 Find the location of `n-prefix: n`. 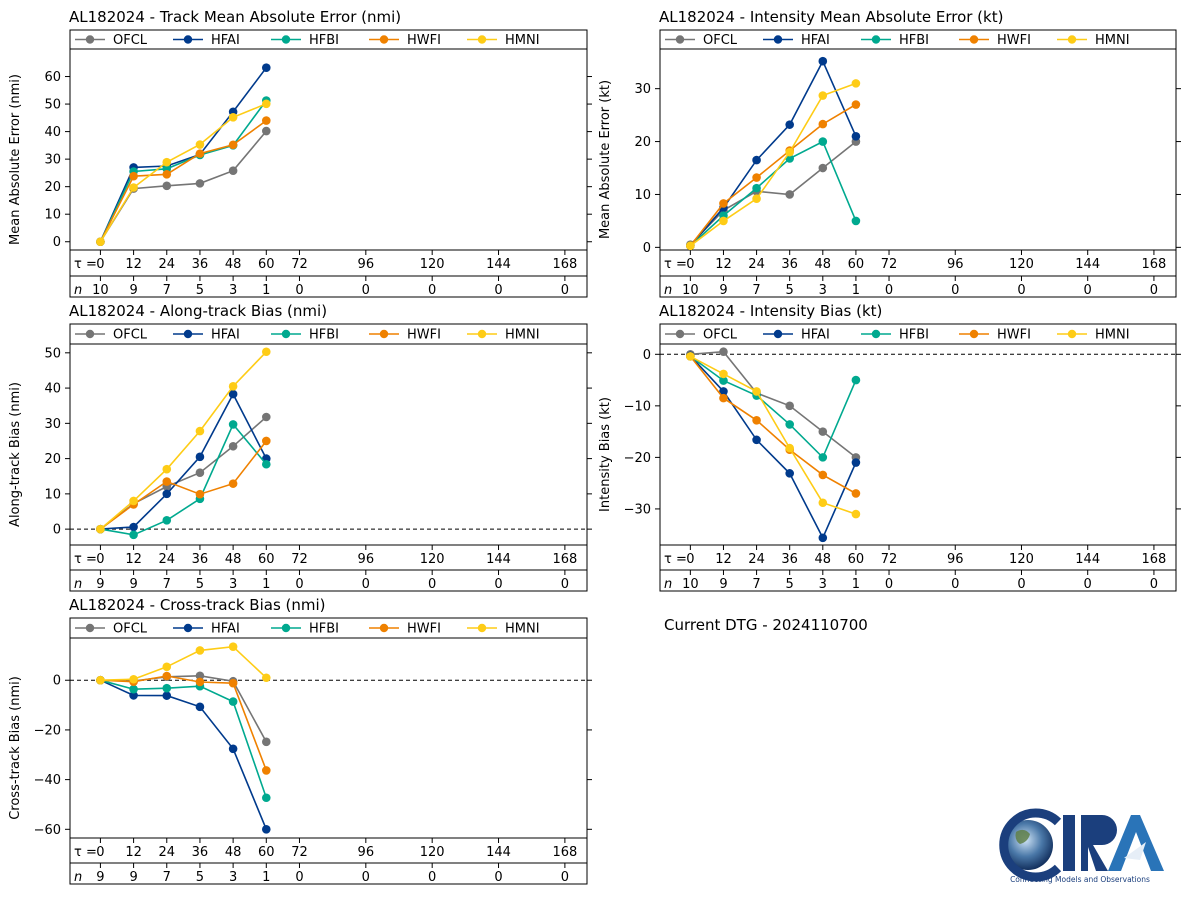

n-prefix: n is located at coordinates (78, 584).